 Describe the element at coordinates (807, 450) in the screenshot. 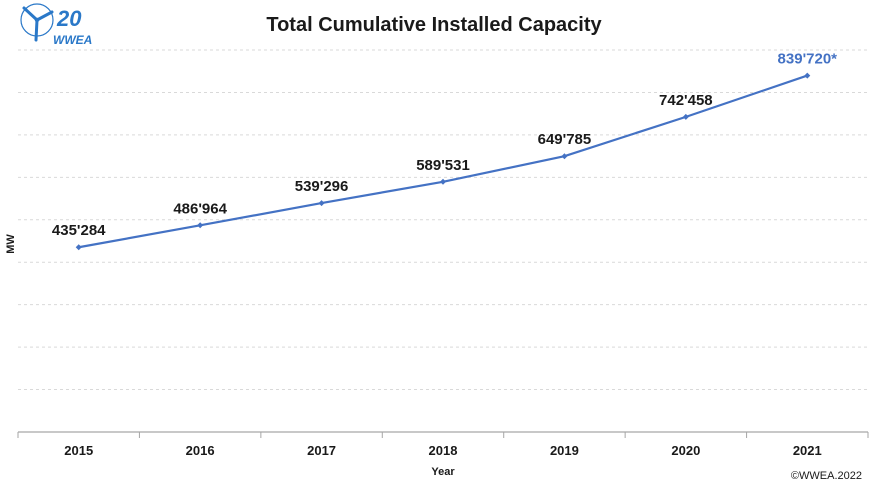

I see `x-tick-label: 2021` at that location.